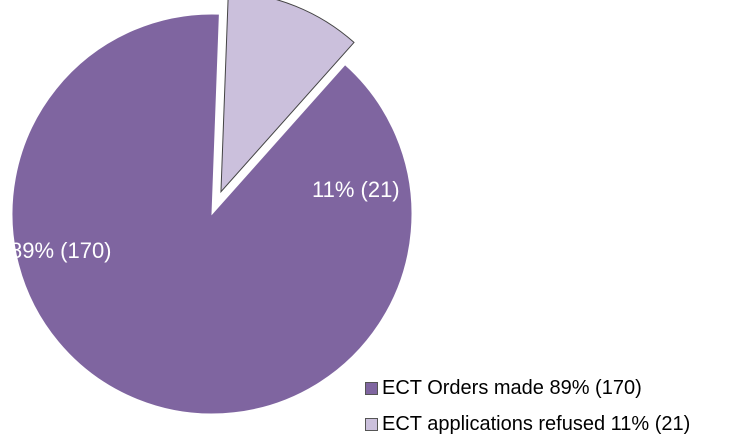 This screenshot has width=747, height=446. What do you see at coordinates (371, 388) in the screenshot?
I see `legend-swatch-orders-made` at bounding box center [371, 388].